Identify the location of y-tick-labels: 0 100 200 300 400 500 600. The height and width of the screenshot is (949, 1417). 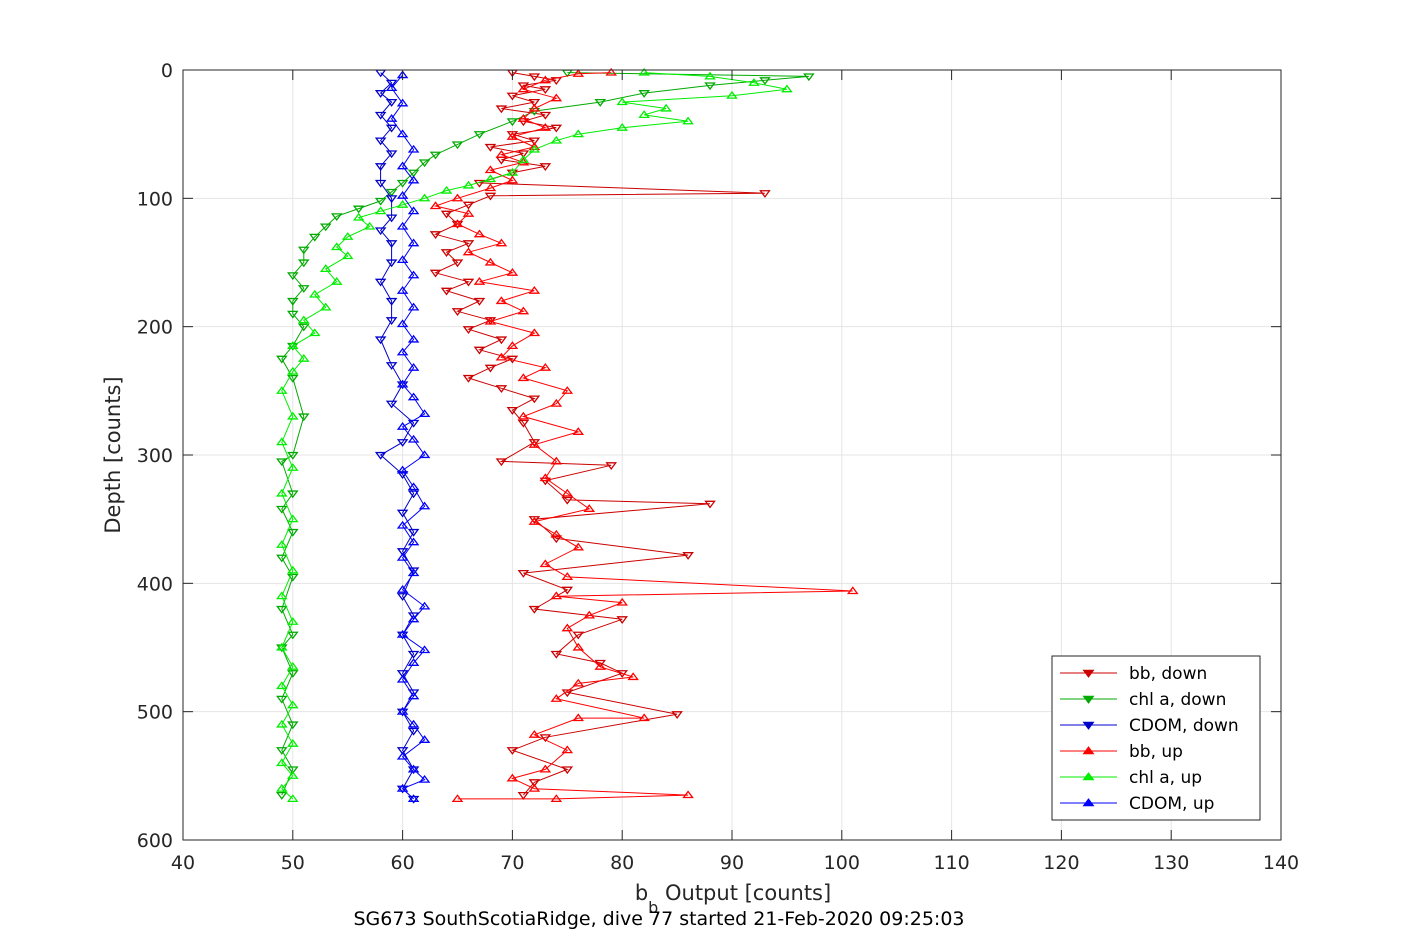
(155, 456).